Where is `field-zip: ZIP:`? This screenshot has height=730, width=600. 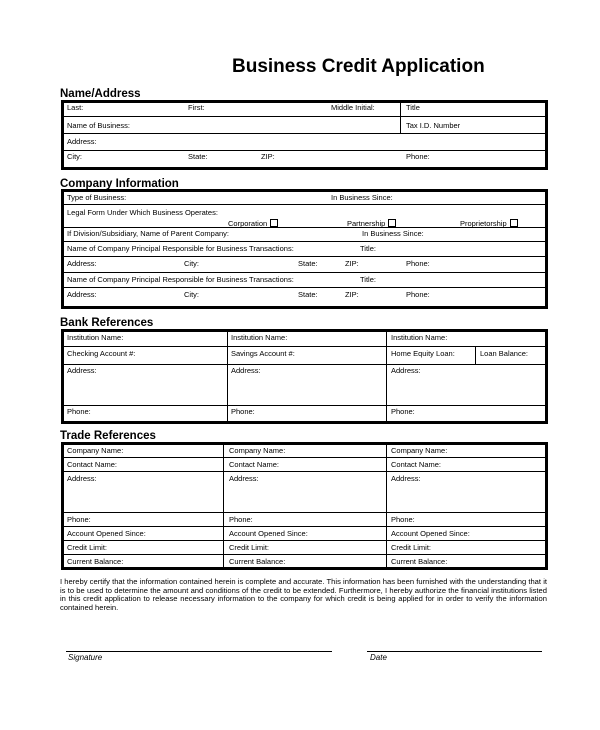 field-zip: ZIP: is located at coordinates (268, 156).